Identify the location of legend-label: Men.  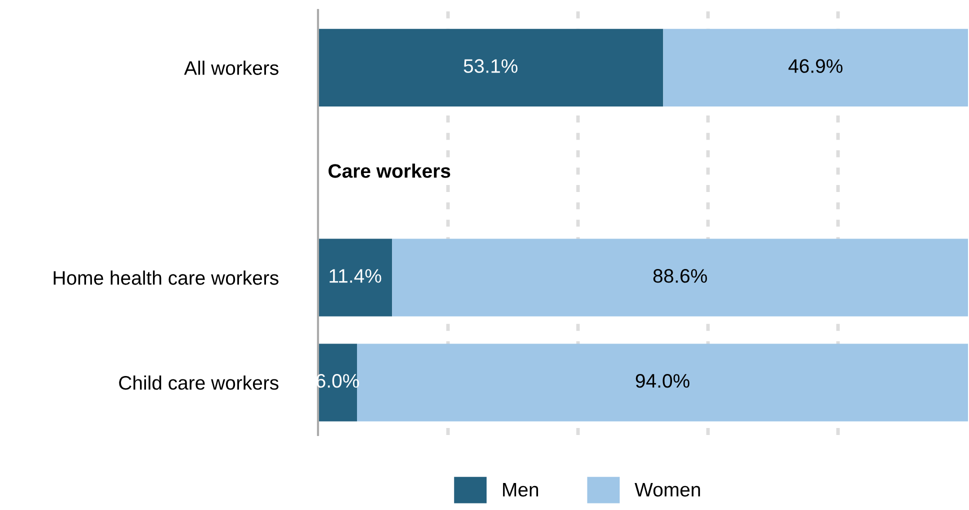
(520, 490).